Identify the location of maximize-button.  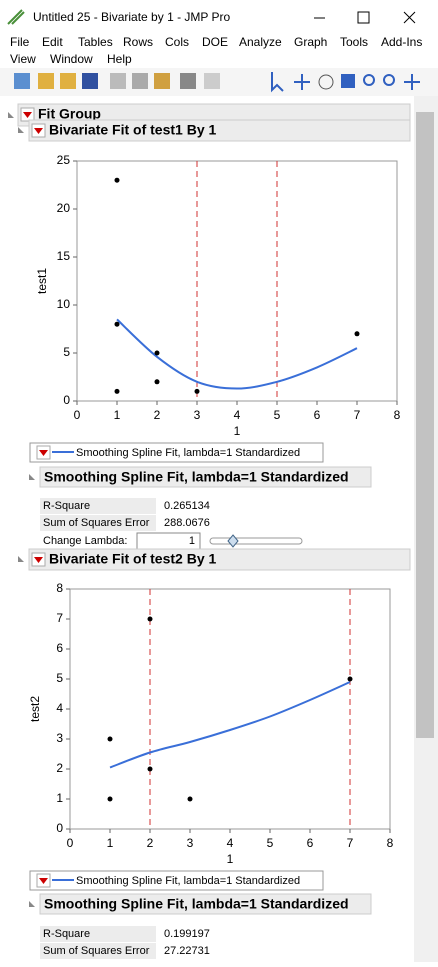
(363, 17).